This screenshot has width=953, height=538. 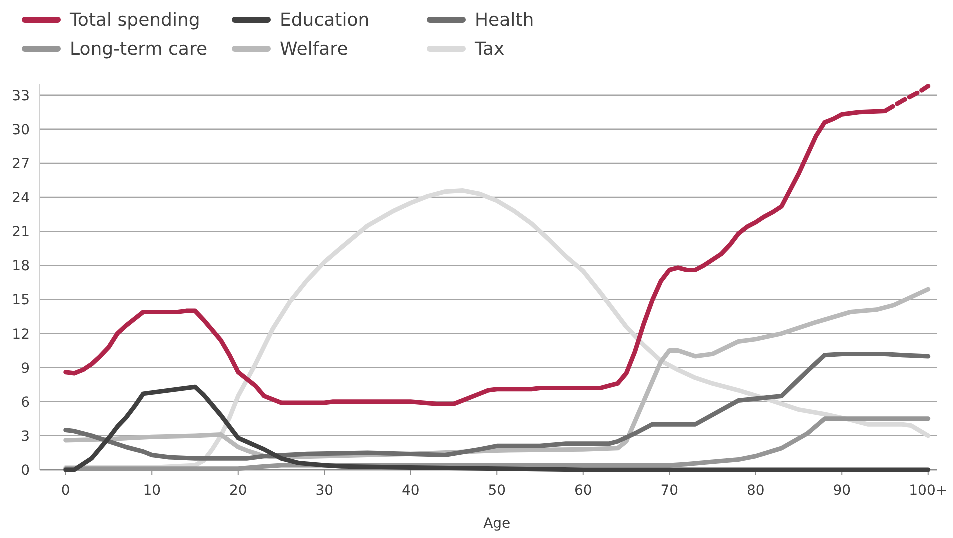 I want to click on x-tick-label: 70, so click(x=669, y=491).